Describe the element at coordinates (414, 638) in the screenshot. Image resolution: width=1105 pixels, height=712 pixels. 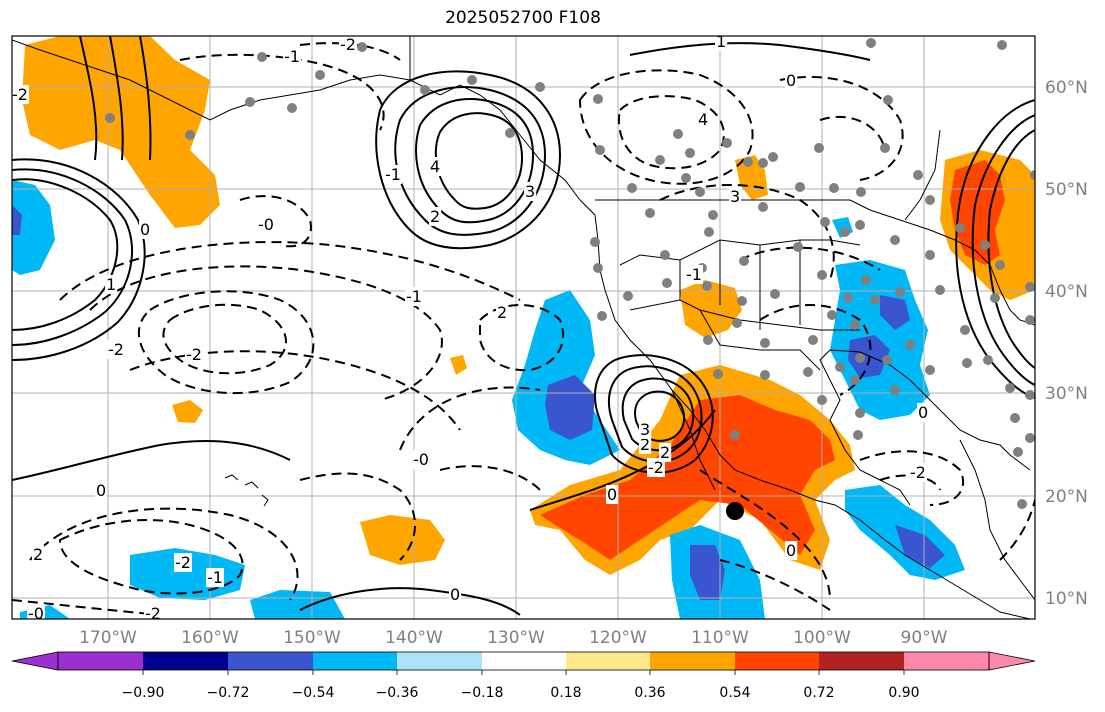
I see `lon-tick: 140°W` at that location.